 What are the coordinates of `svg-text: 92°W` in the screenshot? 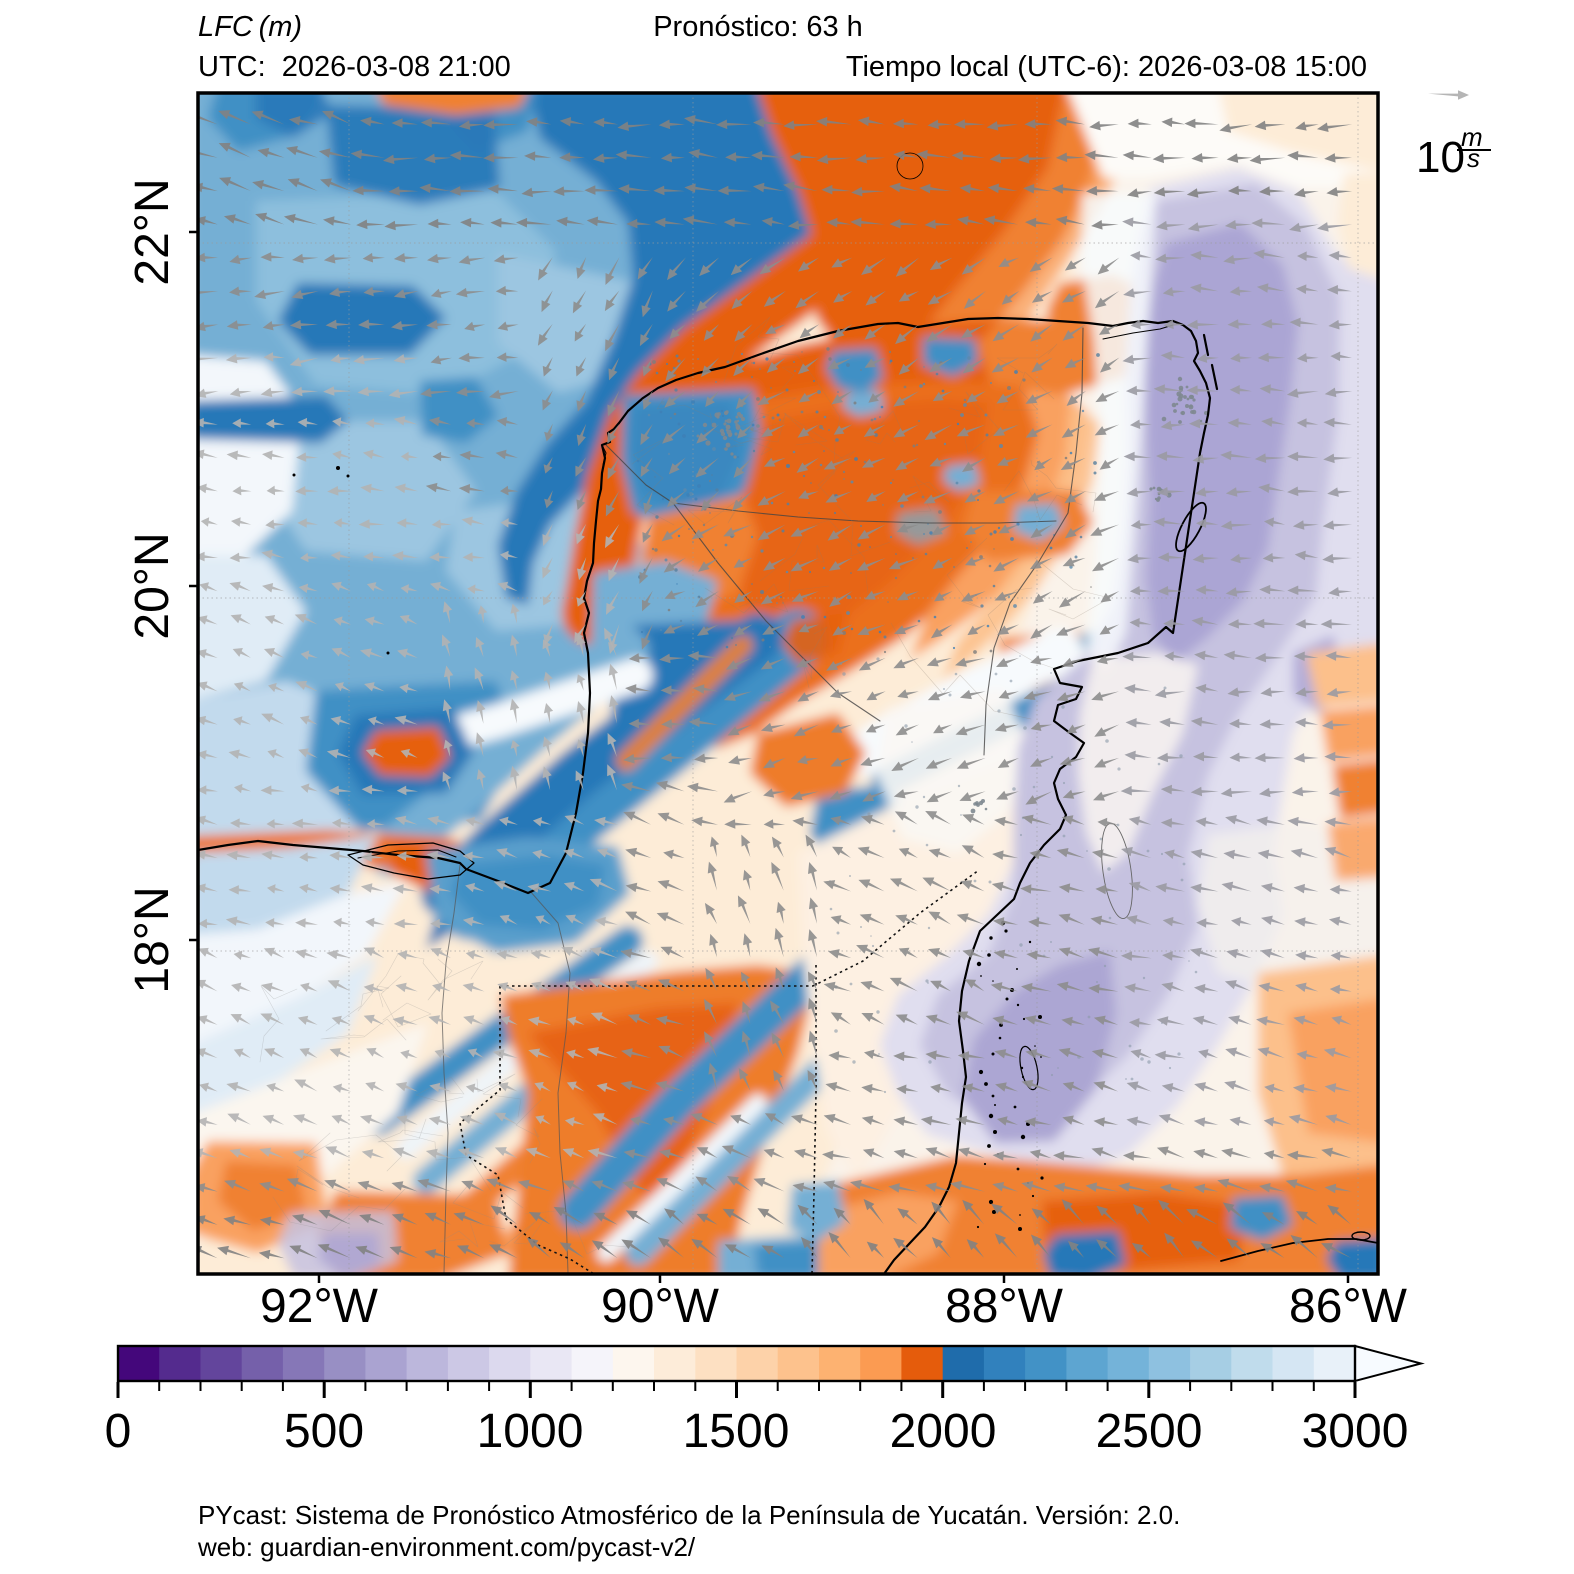 It's located at (319, 1306).